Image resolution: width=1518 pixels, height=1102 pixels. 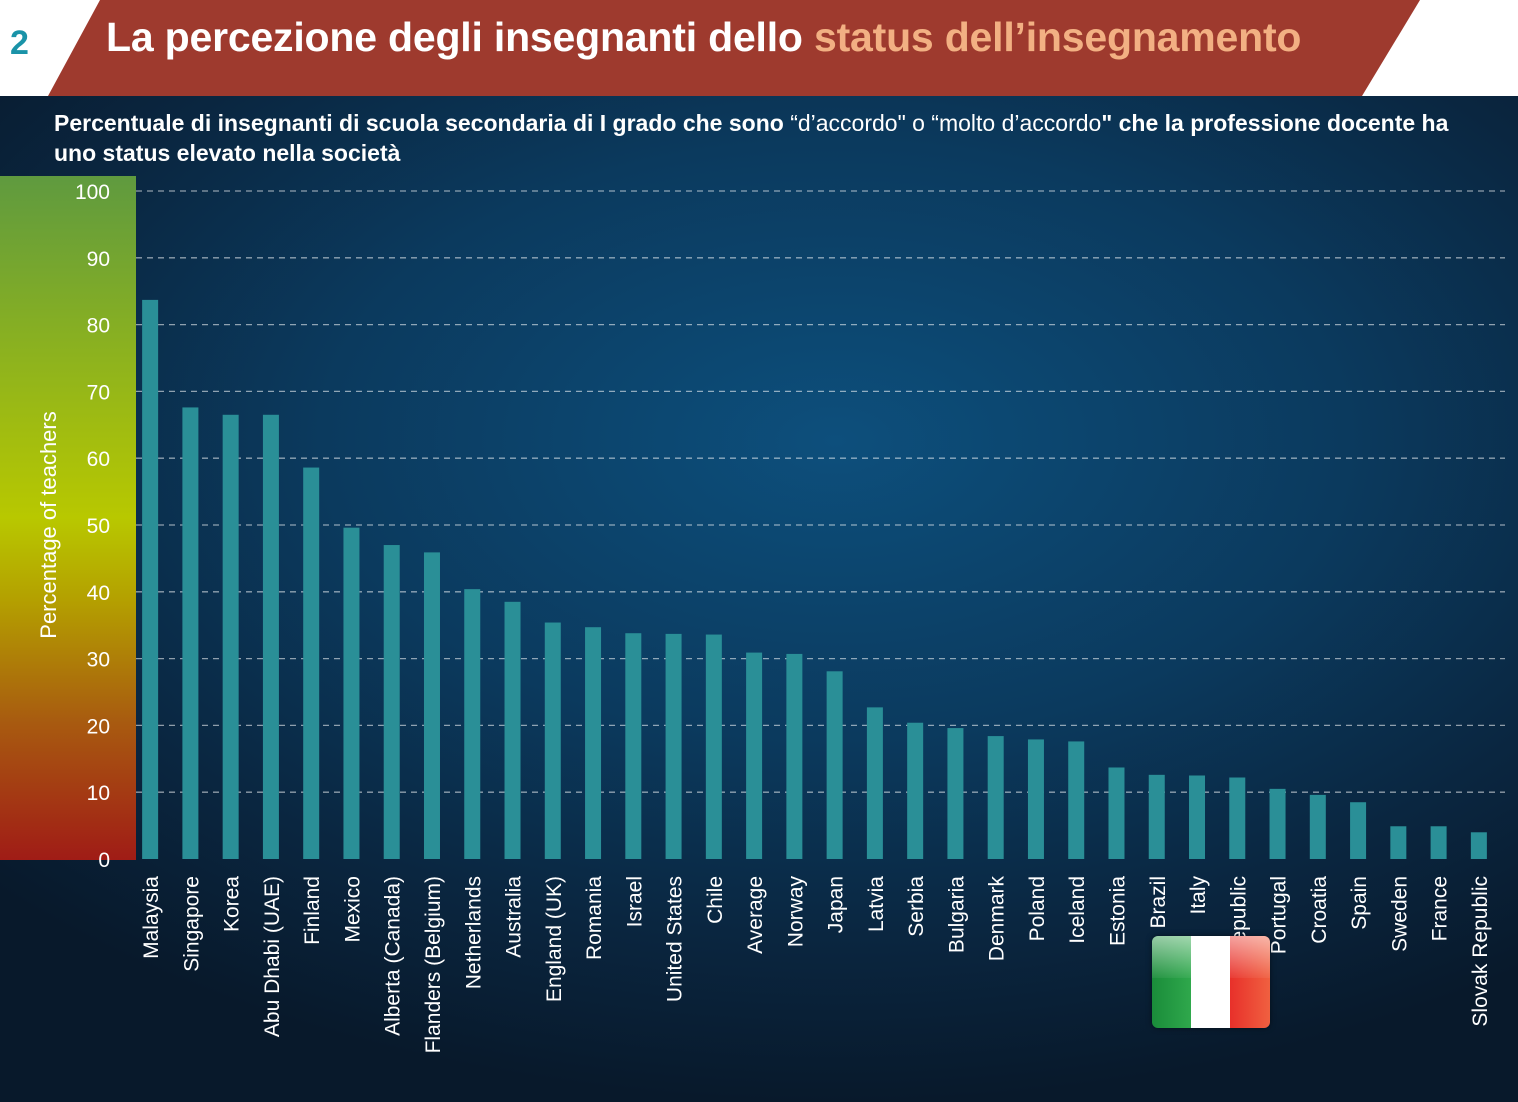 What do you see at coordinates (352, 909) in the screenshot?
I see `x-tick-label: Mexico` at bounding box center [352, 909].